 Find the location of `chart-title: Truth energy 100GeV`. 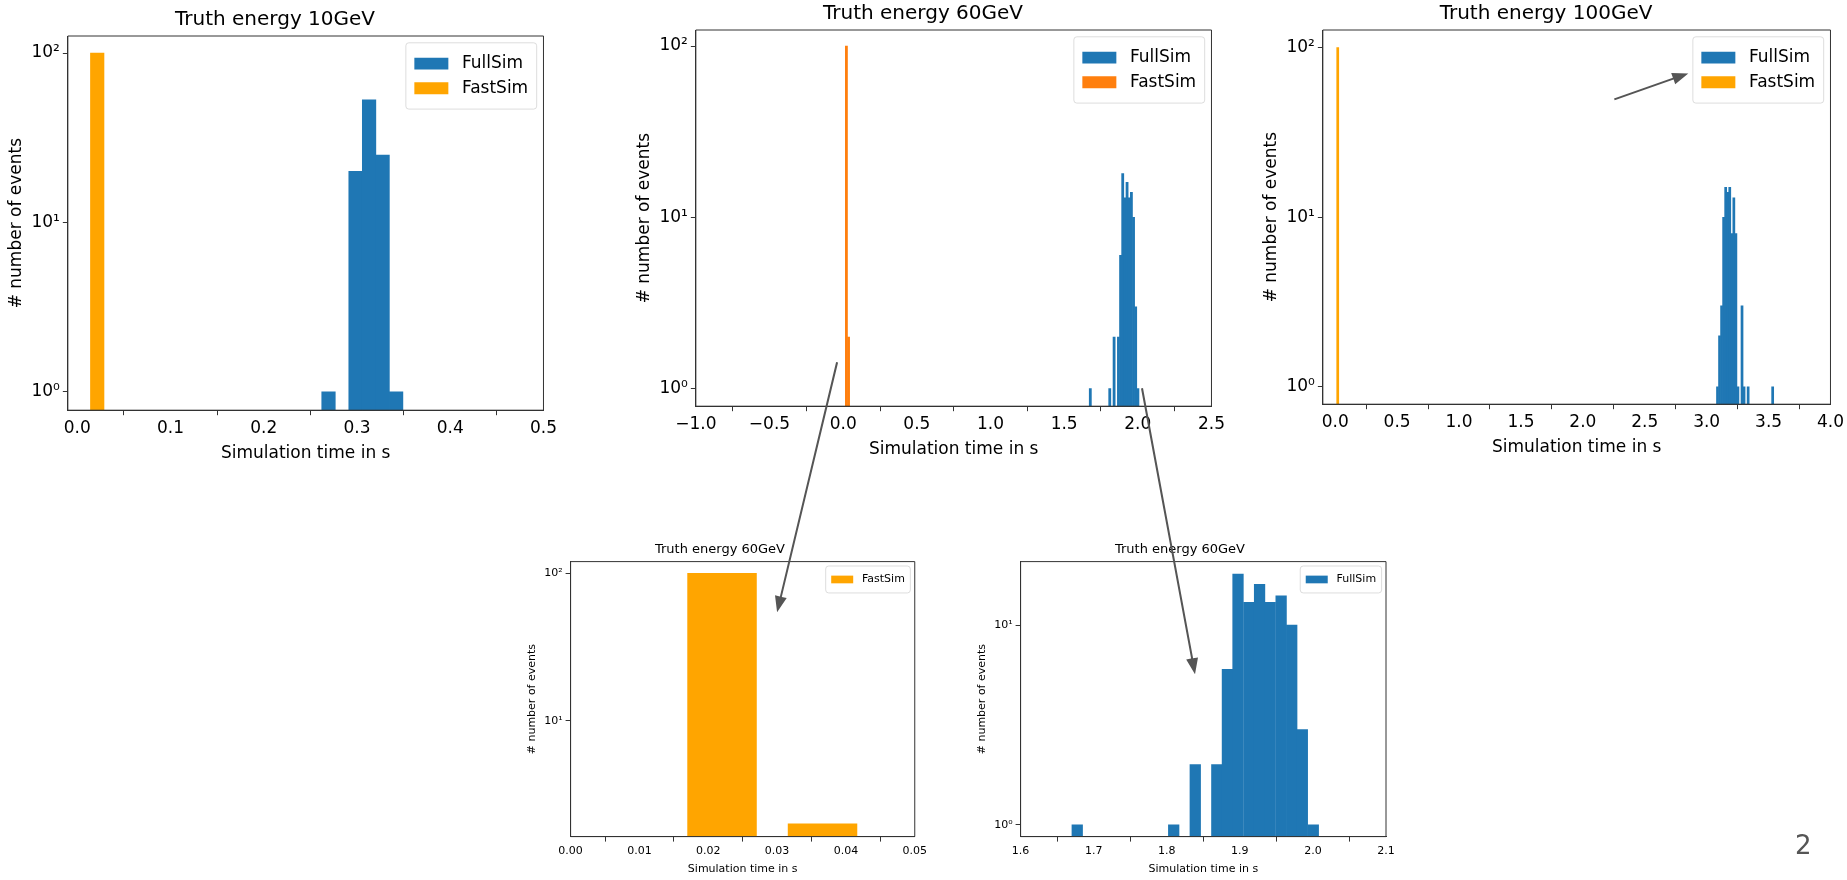

chart-title: Truth energy 100GeV is located at coordinates (1545, 12).